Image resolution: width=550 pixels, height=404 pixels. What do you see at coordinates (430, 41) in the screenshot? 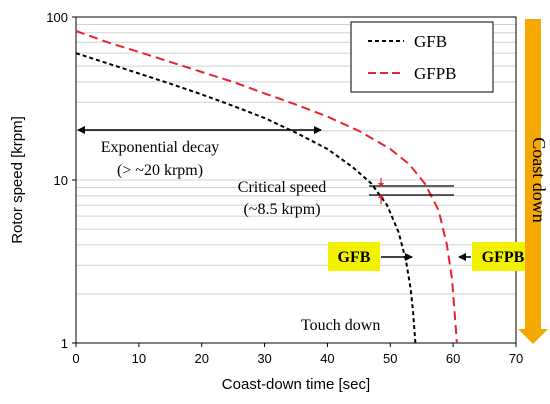
I see `legend-gfb-label: GFB` at bounding box center [430, 41].